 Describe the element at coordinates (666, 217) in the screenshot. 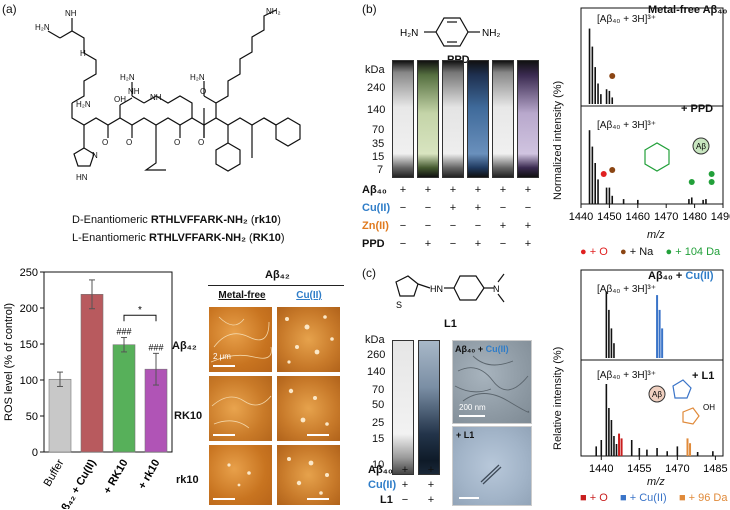

I see `ms-b-x-tick-label: 1470` at that location.